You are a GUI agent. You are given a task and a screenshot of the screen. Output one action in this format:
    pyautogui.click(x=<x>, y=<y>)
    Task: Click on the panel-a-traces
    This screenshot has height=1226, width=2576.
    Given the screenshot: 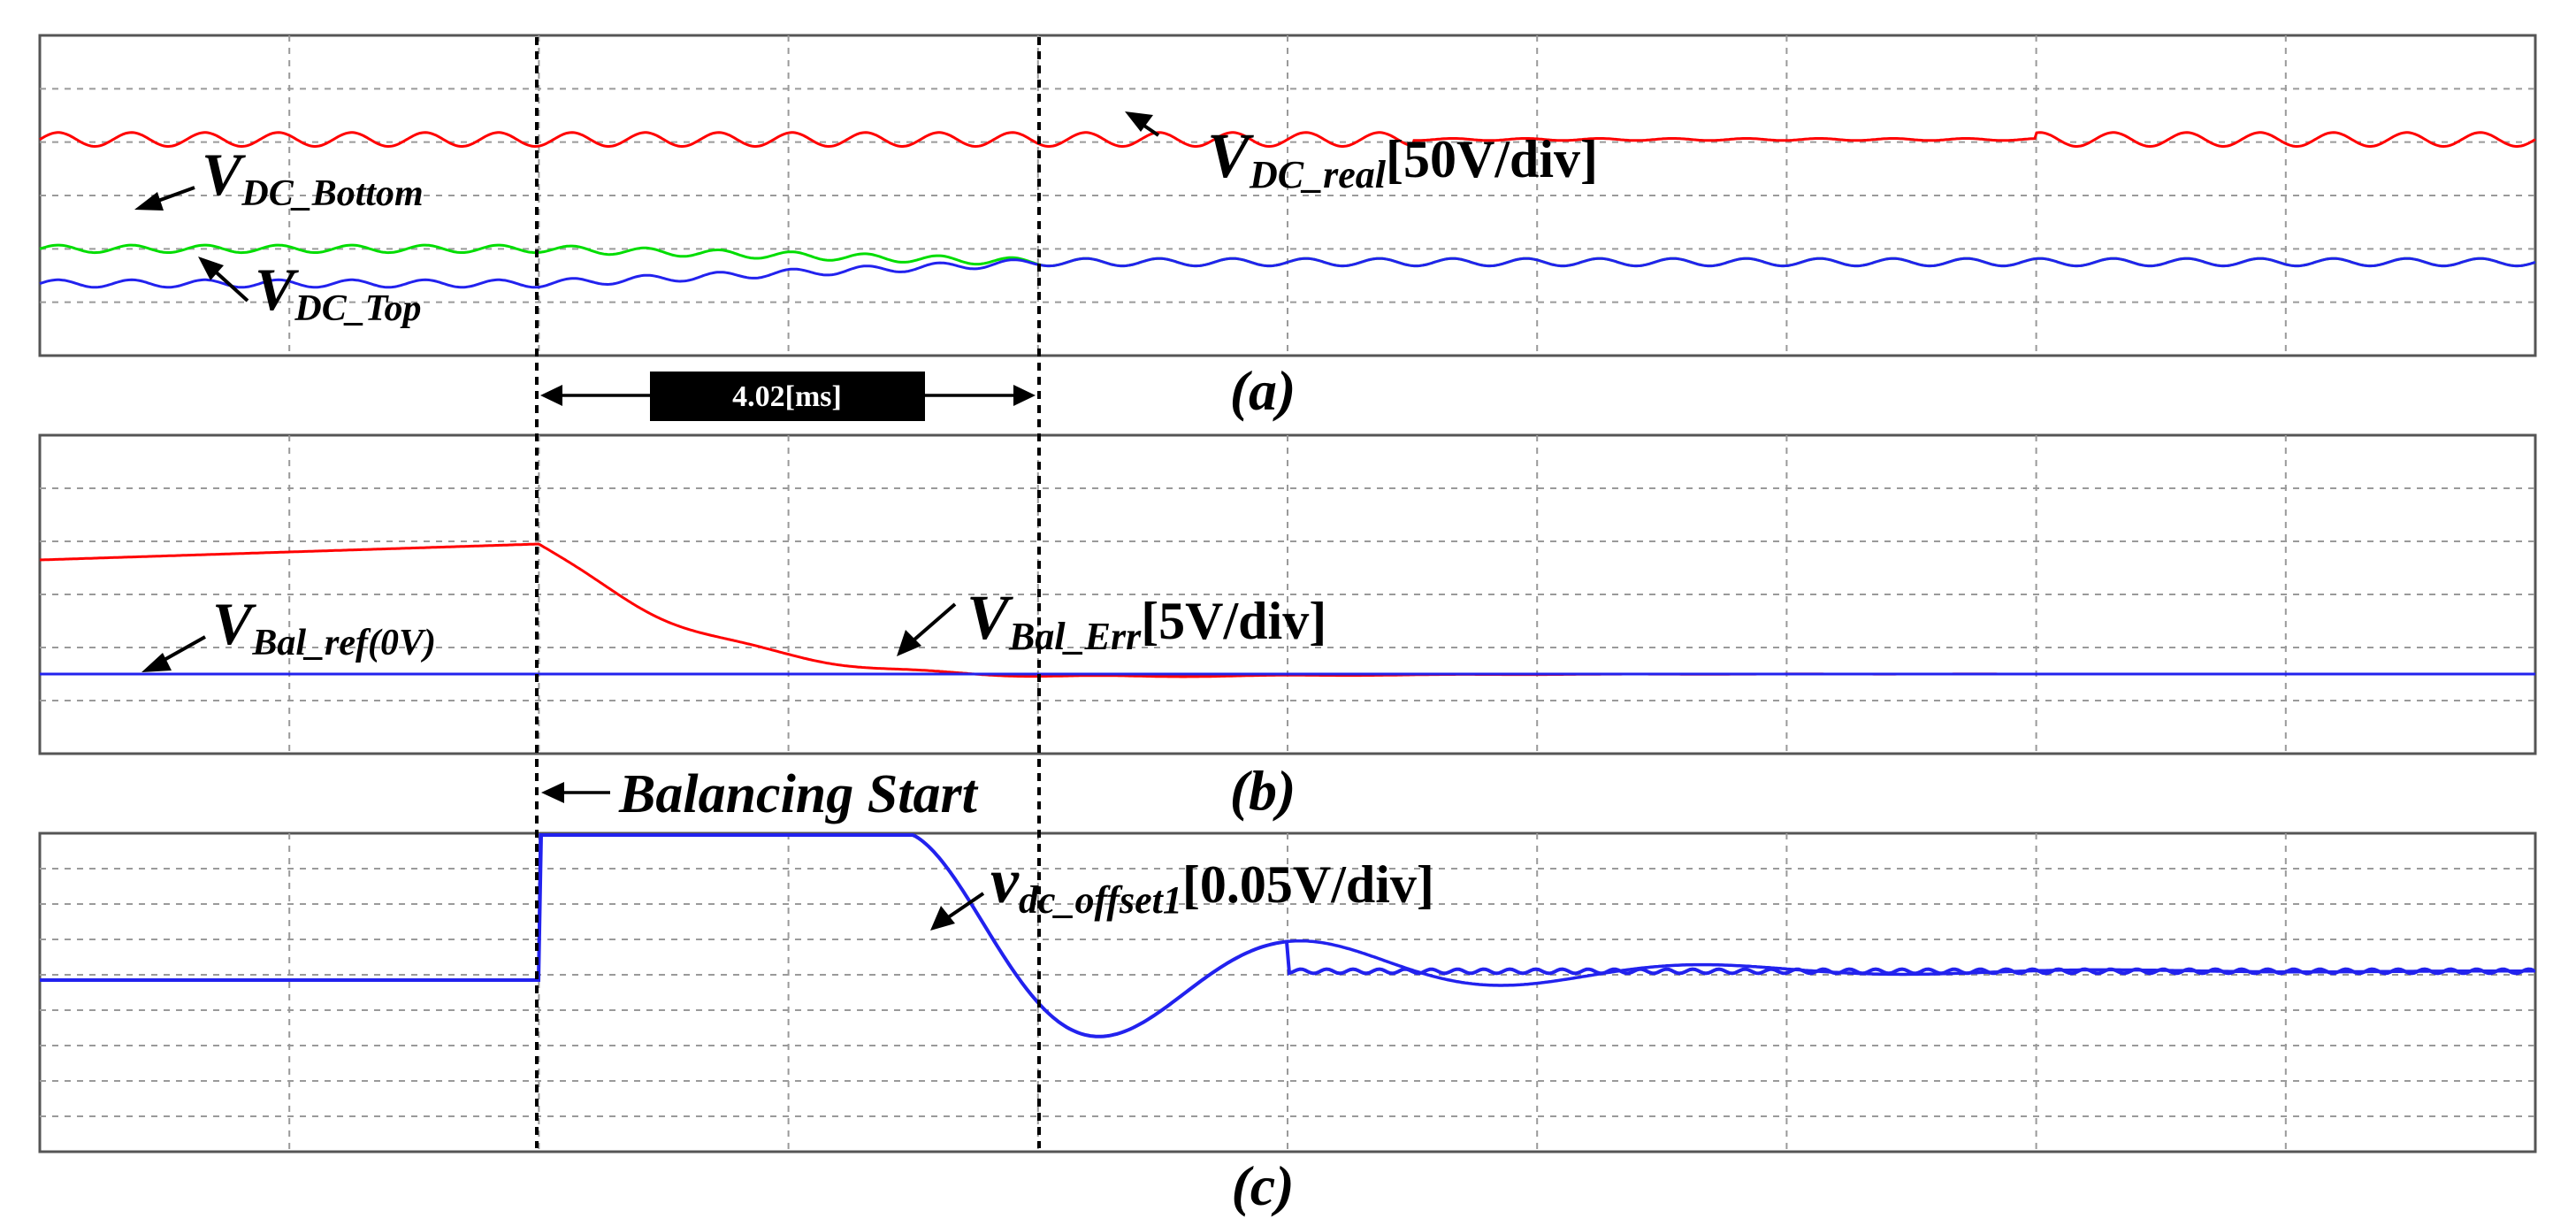 What is the action you would take?
    pyautogui.click(x=1288, y=210)
    